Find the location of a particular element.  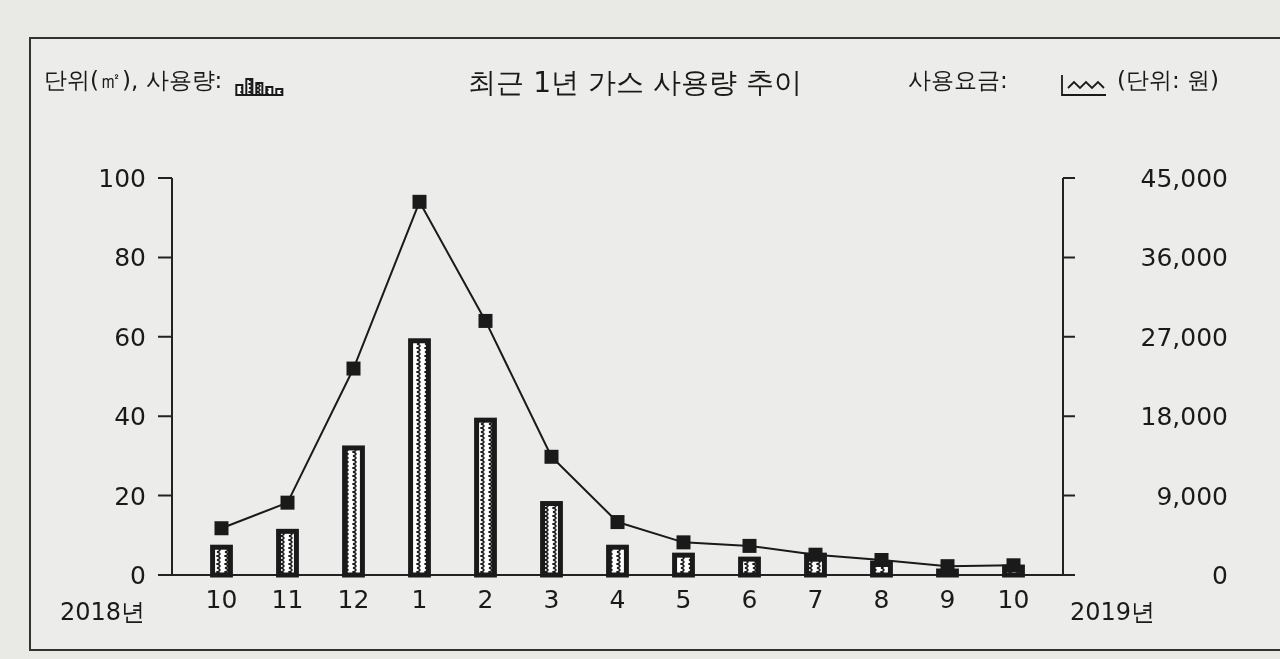

x-tick-label: 1 is located at coordinates (419, 599).